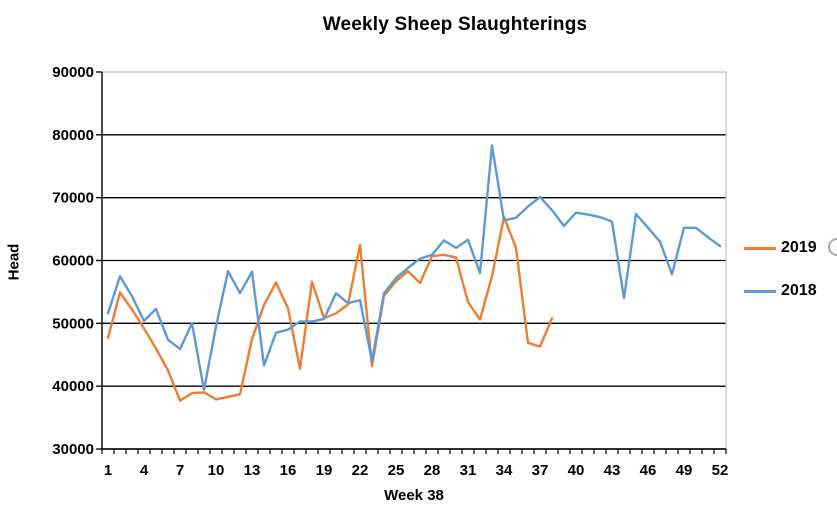  Describe the element at coordinates (832, 247) in the screenshot. I see `clipped-circle-artifact` at that location.